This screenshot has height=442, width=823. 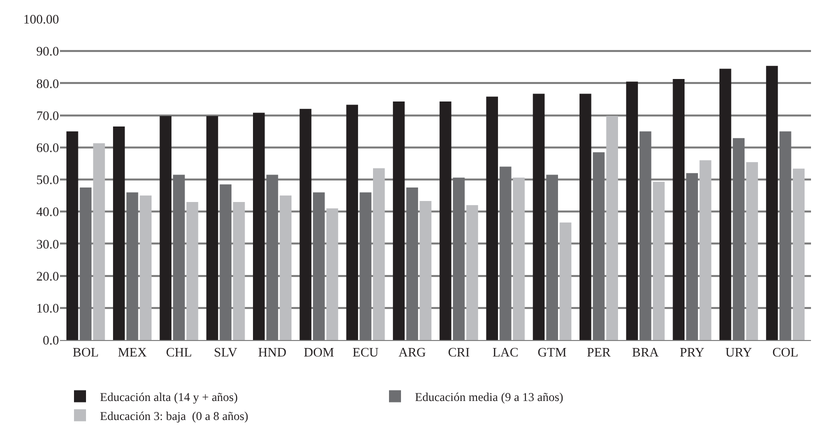 What do you see at coordinates (47, 212) in the screenshot?
I see `y-tick-label: 40.0` at bounding box center [47, 212].